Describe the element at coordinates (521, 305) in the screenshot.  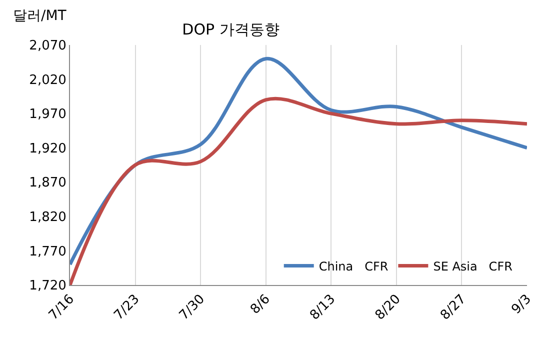
I see `x-tick-label: 9/3` at that location.